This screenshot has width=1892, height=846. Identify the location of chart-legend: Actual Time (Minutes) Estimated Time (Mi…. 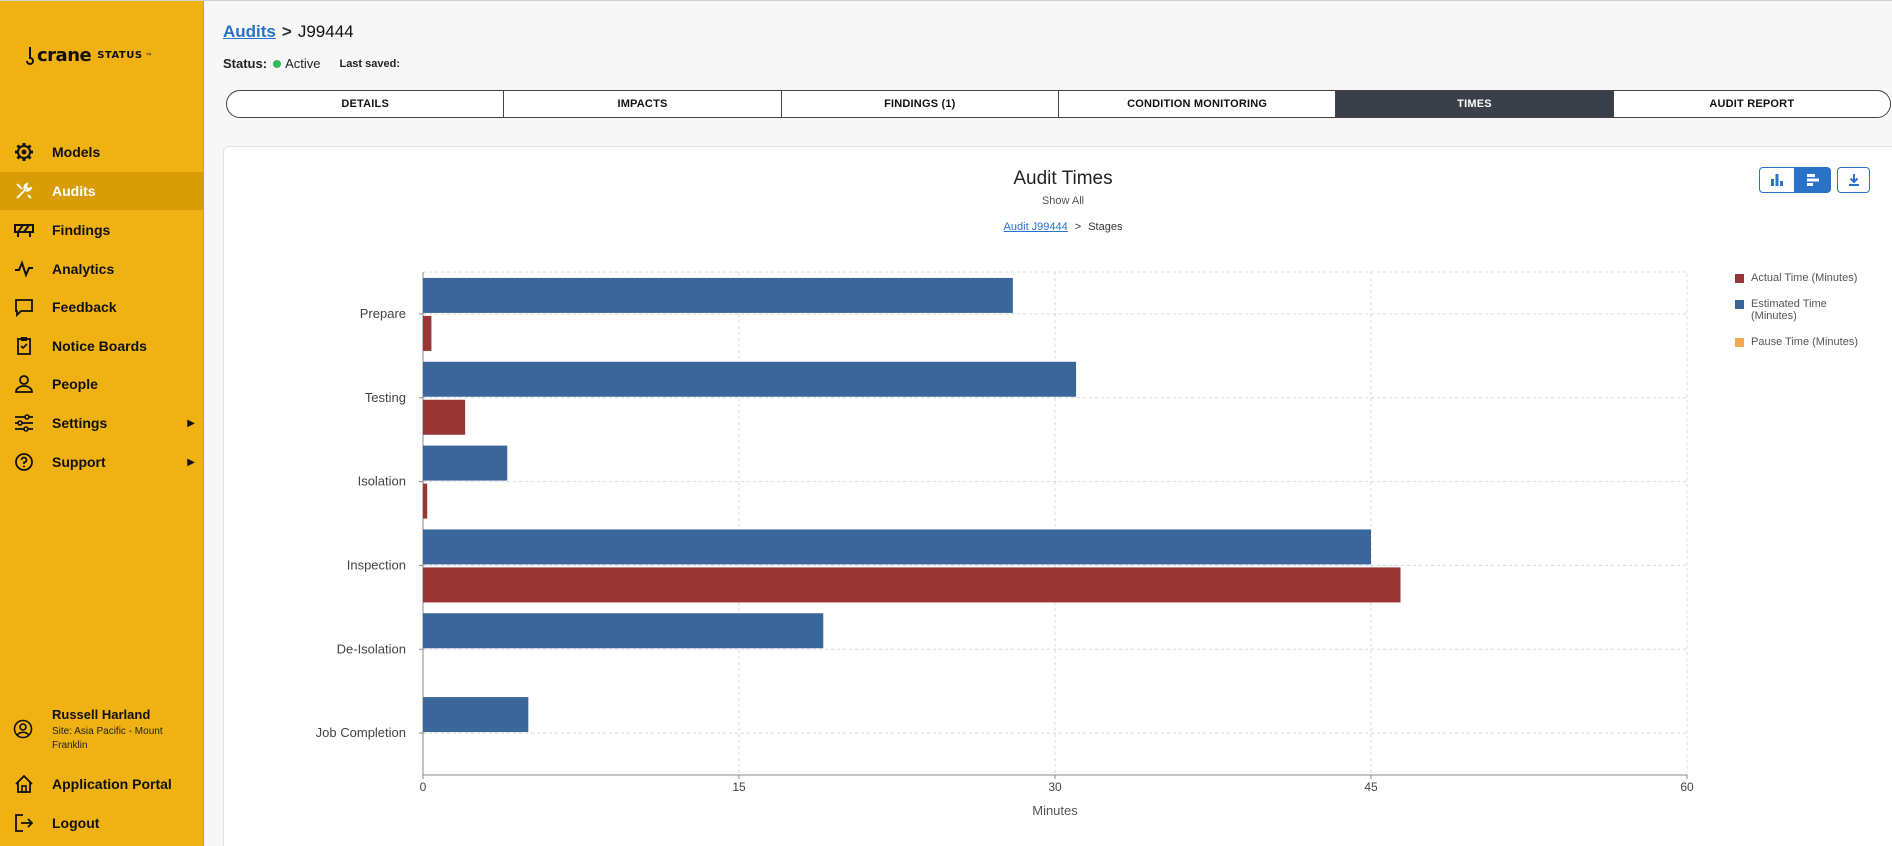
(1810, 317).